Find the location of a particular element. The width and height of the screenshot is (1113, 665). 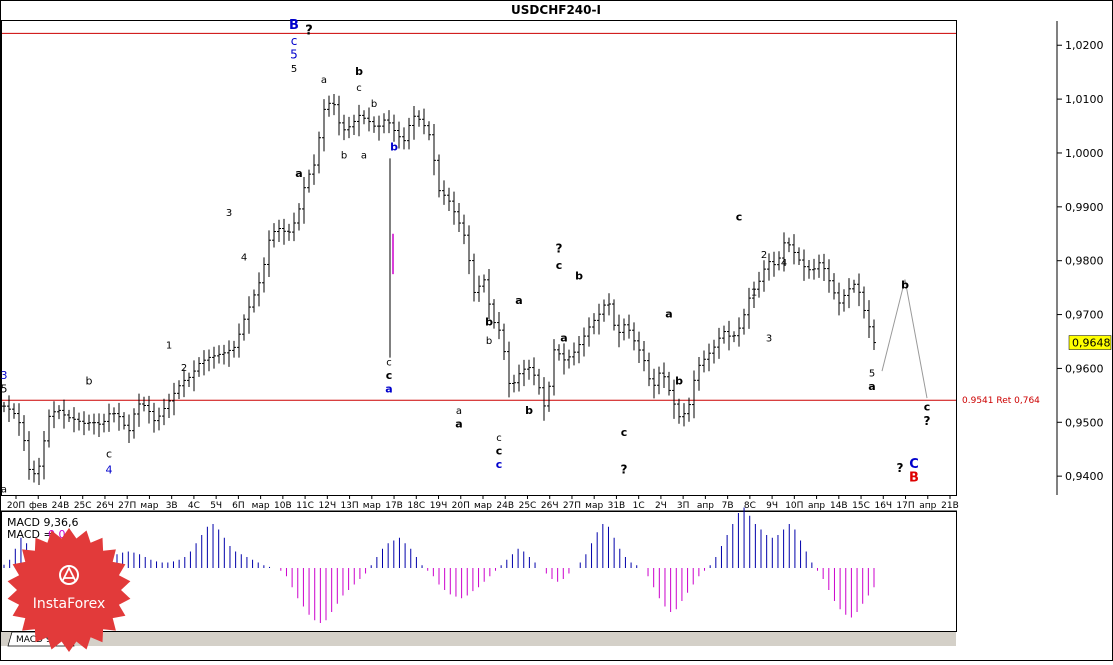

wave-label: ? is located at coordinates (559, 249).